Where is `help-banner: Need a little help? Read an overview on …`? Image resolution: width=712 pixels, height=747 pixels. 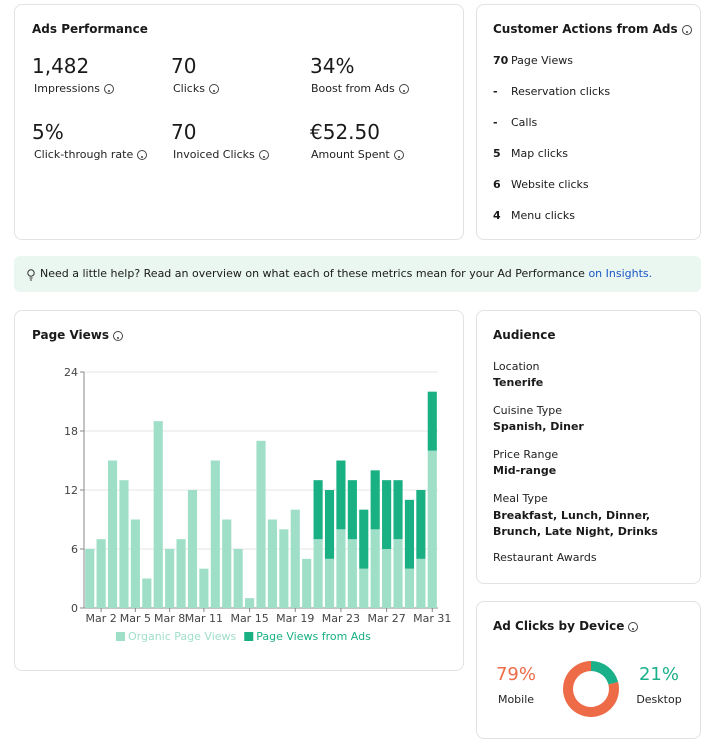 help-banner: Need a little help? Read an overview on … is located at coordinates (357, 274).